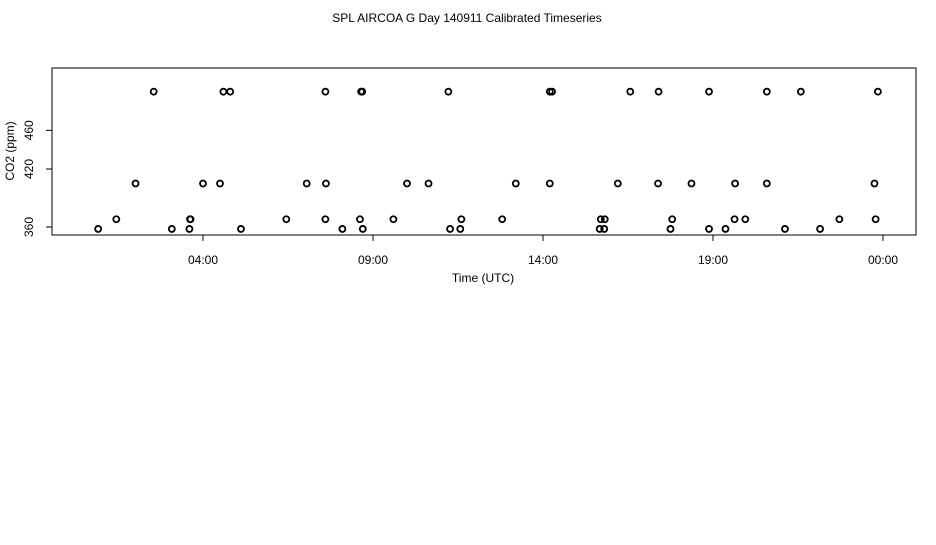  Describe the element at coordinates (29, 130) in the screenshot. I see `y-tick-label: 460` at that location.